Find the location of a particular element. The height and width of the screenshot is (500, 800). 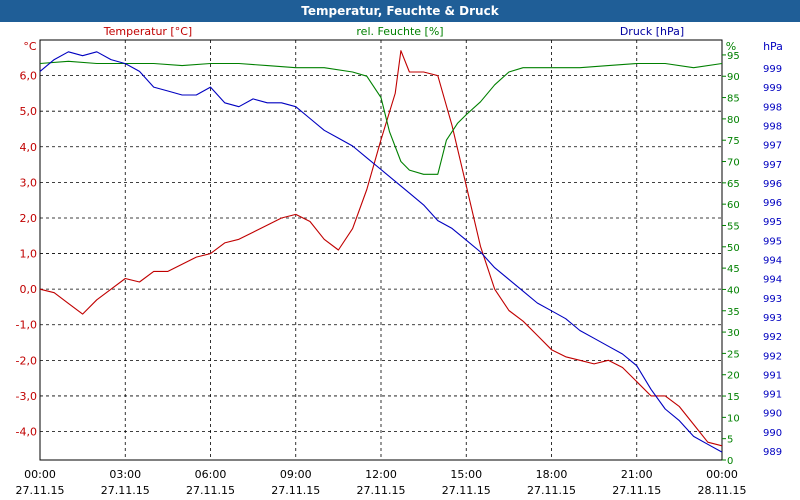

humidity-tick-label: 40 is located at coordinates (733, 290).